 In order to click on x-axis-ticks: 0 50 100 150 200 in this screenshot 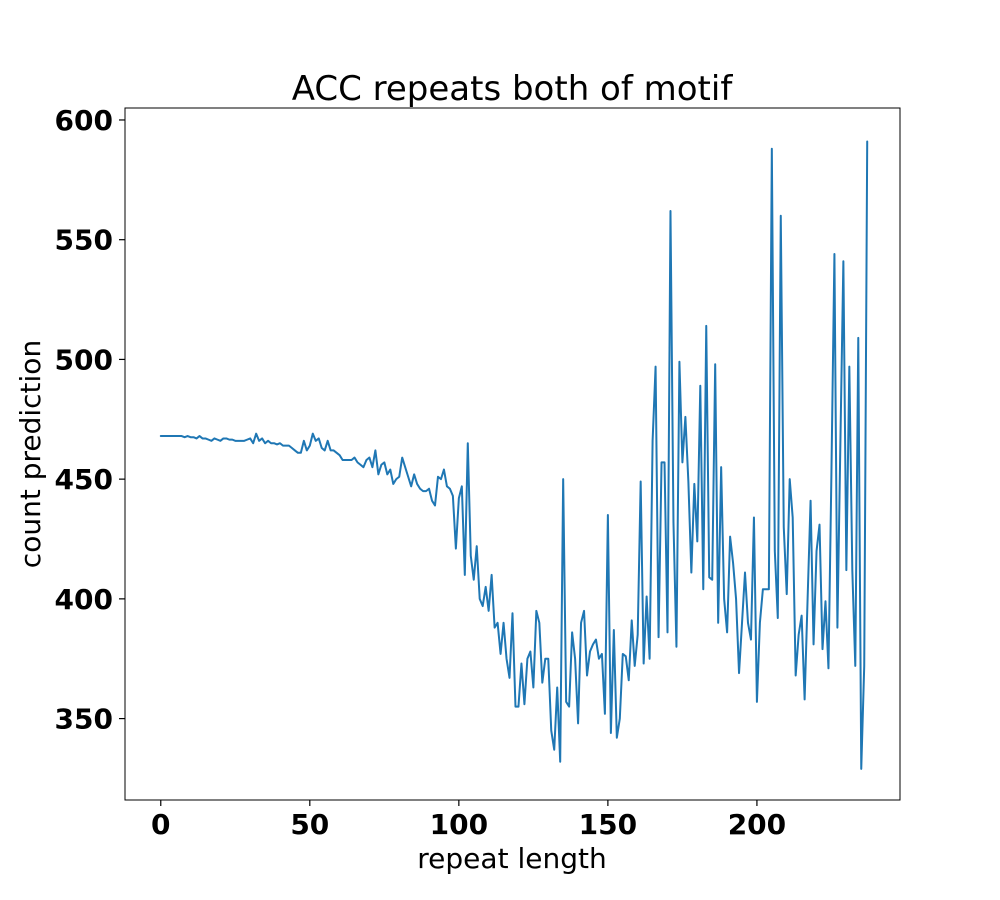, I will do `click(468, 820)`.